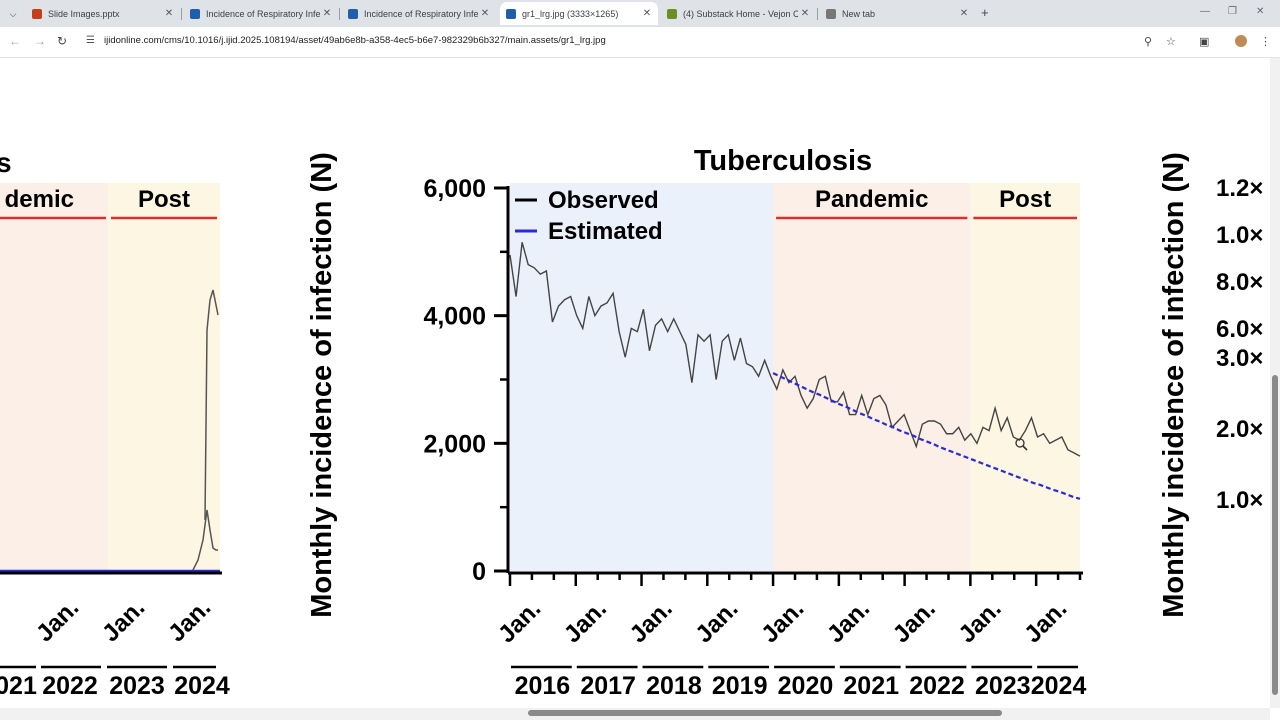 This screenshot has height=720, width=1280. Describe the element at coordinates (62, 41) in the screenshot. I see `reload-icon: ↻` at that location.